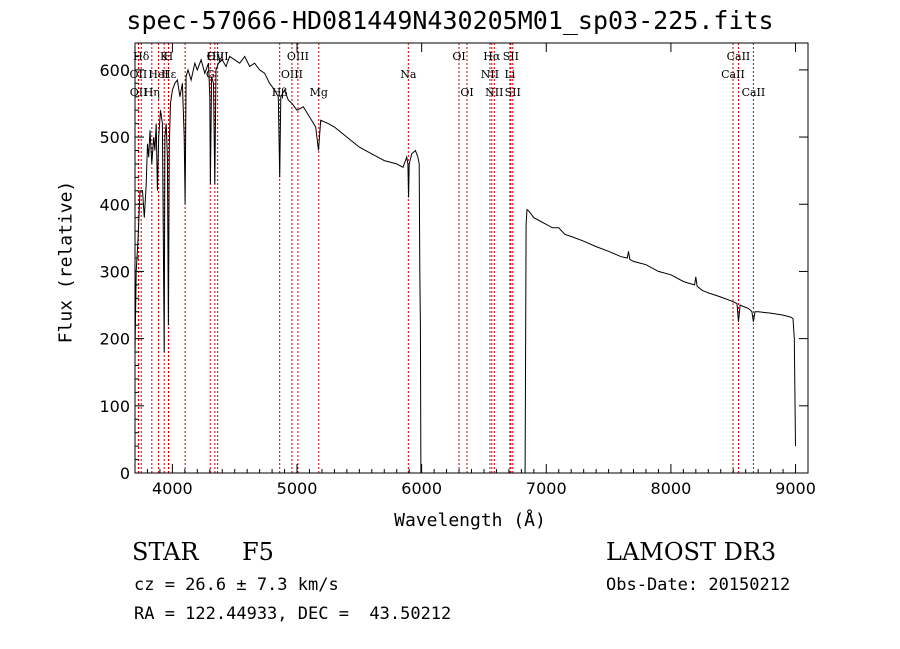  I want to click on x-tick-label: 9000, so click(795, 488).